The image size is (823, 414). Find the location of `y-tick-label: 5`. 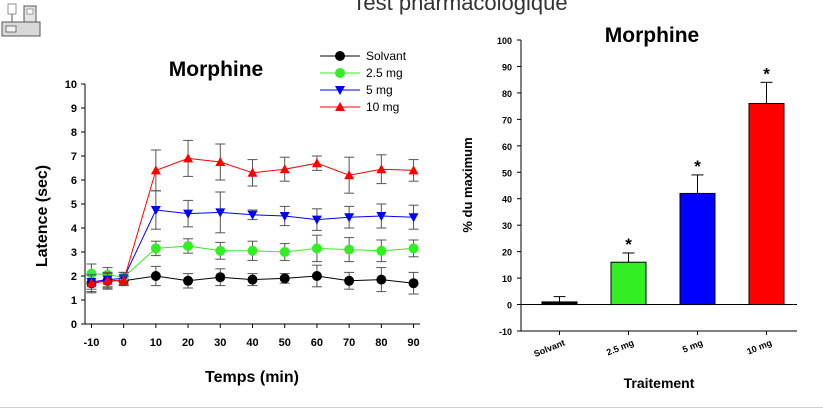

y-tick-label: 5 is located at coordinates (74, 205).